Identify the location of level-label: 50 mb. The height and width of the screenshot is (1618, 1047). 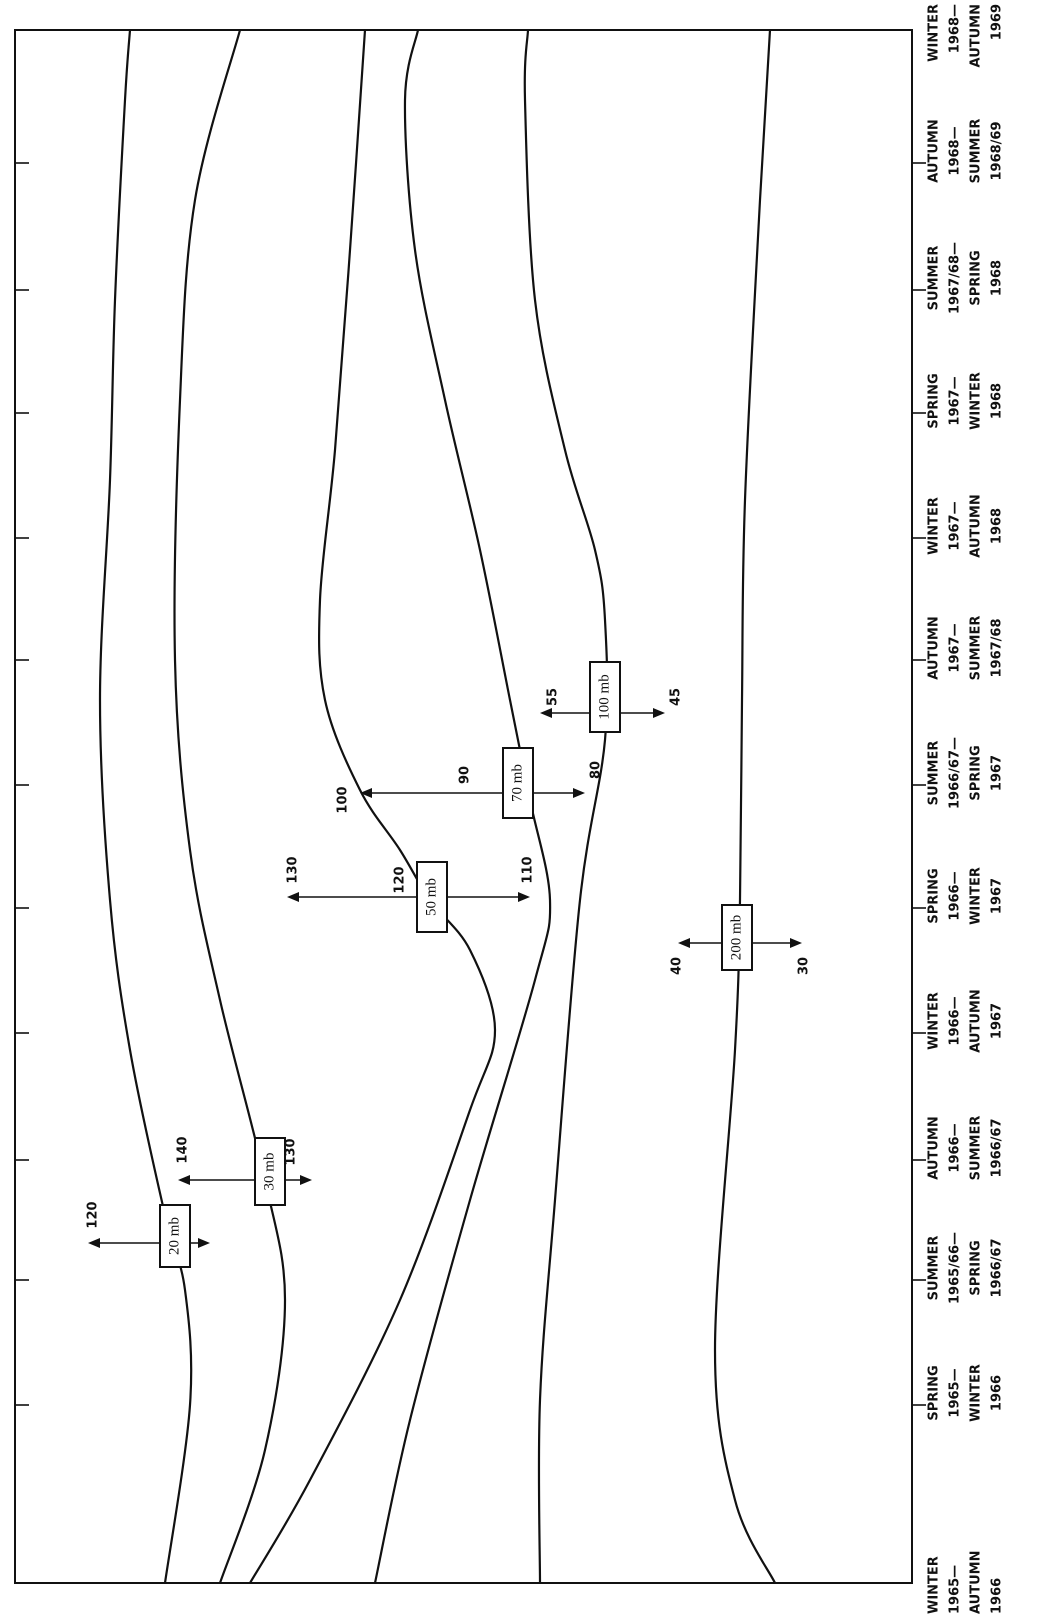
(431, 897).